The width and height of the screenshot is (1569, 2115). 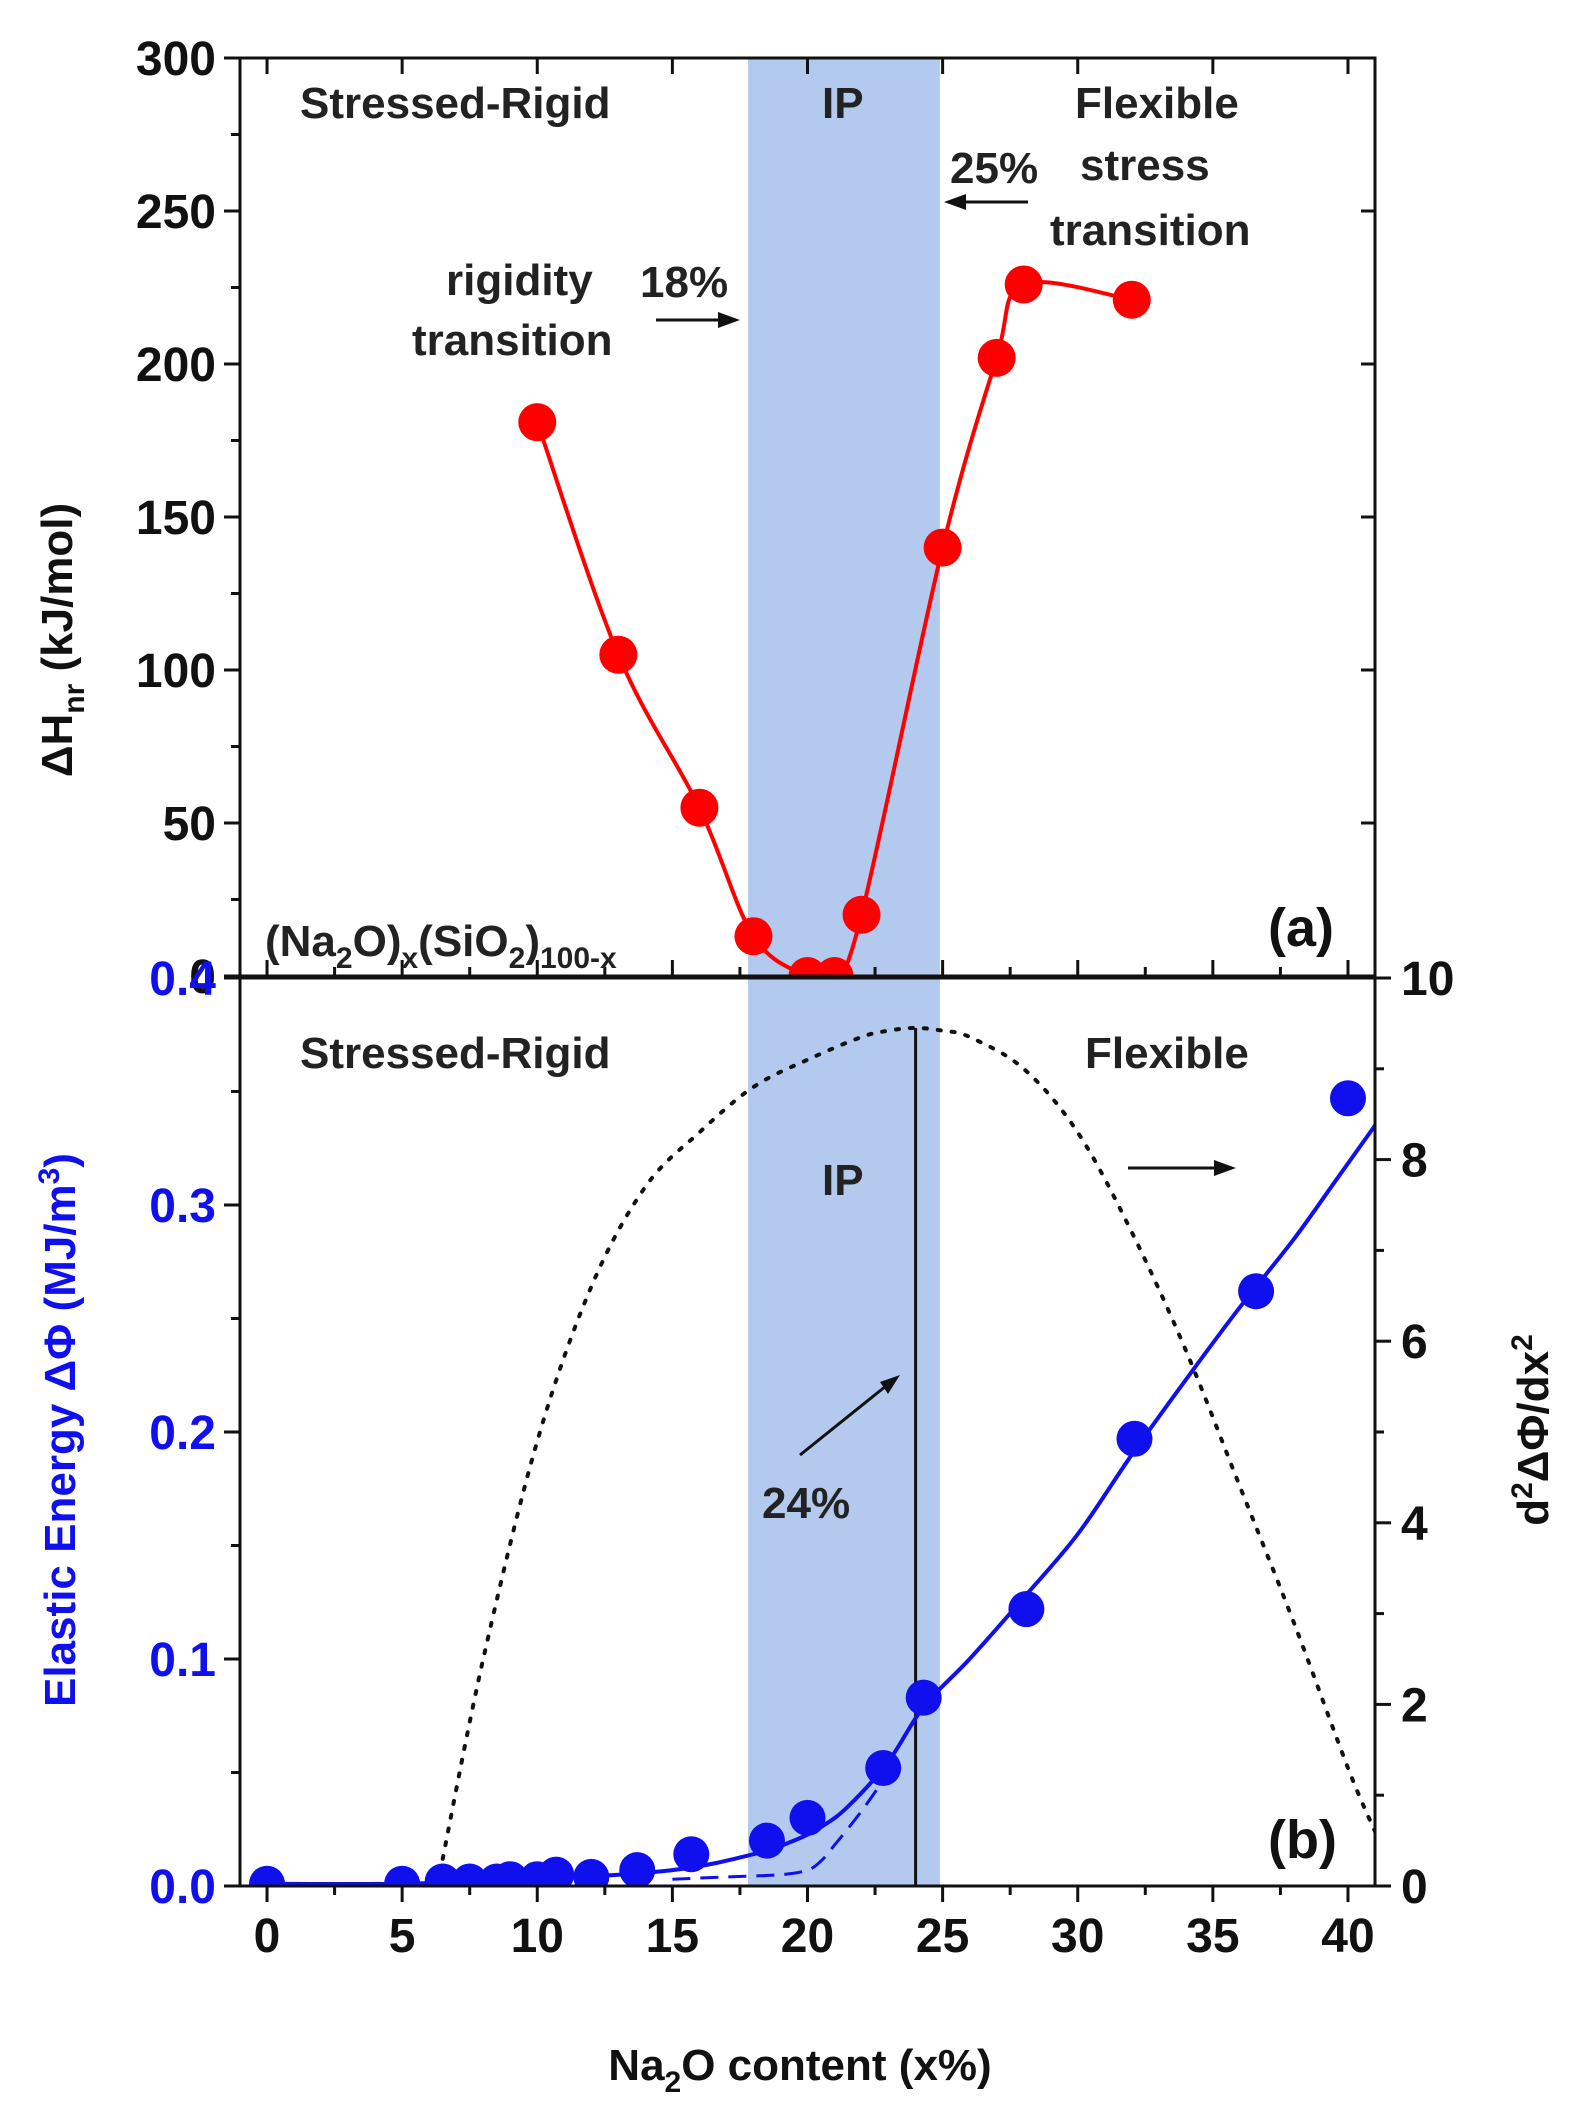 I want to click on panel-b-y-tick-label: 0.1, so click(x=182, y=1660).